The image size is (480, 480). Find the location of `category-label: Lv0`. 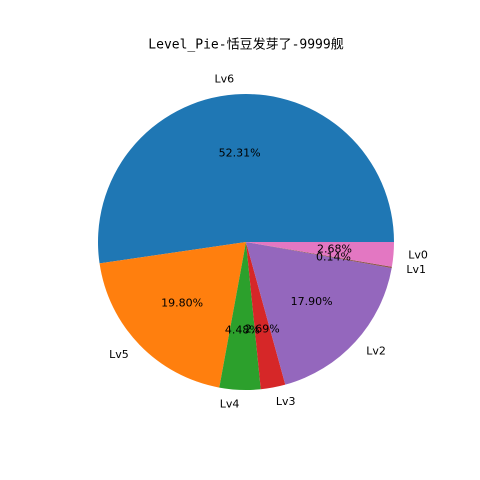

category-label: Lv0 is located at coordinates (418, 255).